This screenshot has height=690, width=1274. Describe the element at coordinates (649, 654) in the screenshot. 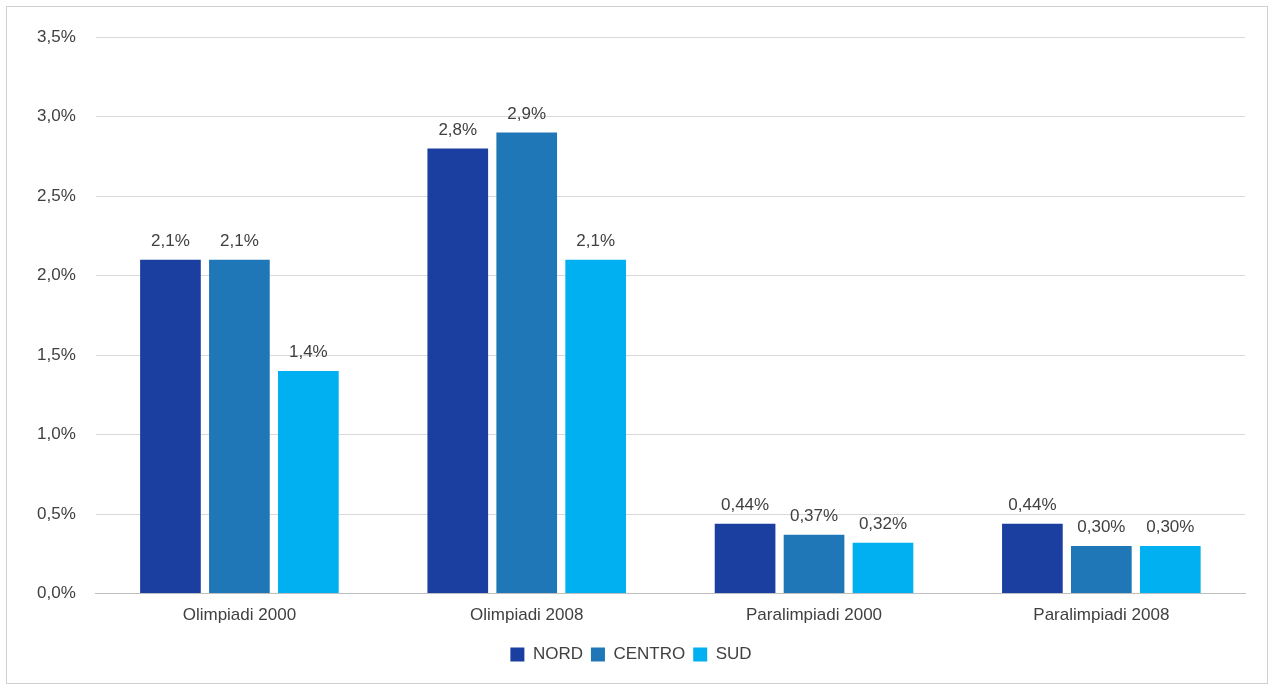

I see `legend-label: CENTRO` at that location.